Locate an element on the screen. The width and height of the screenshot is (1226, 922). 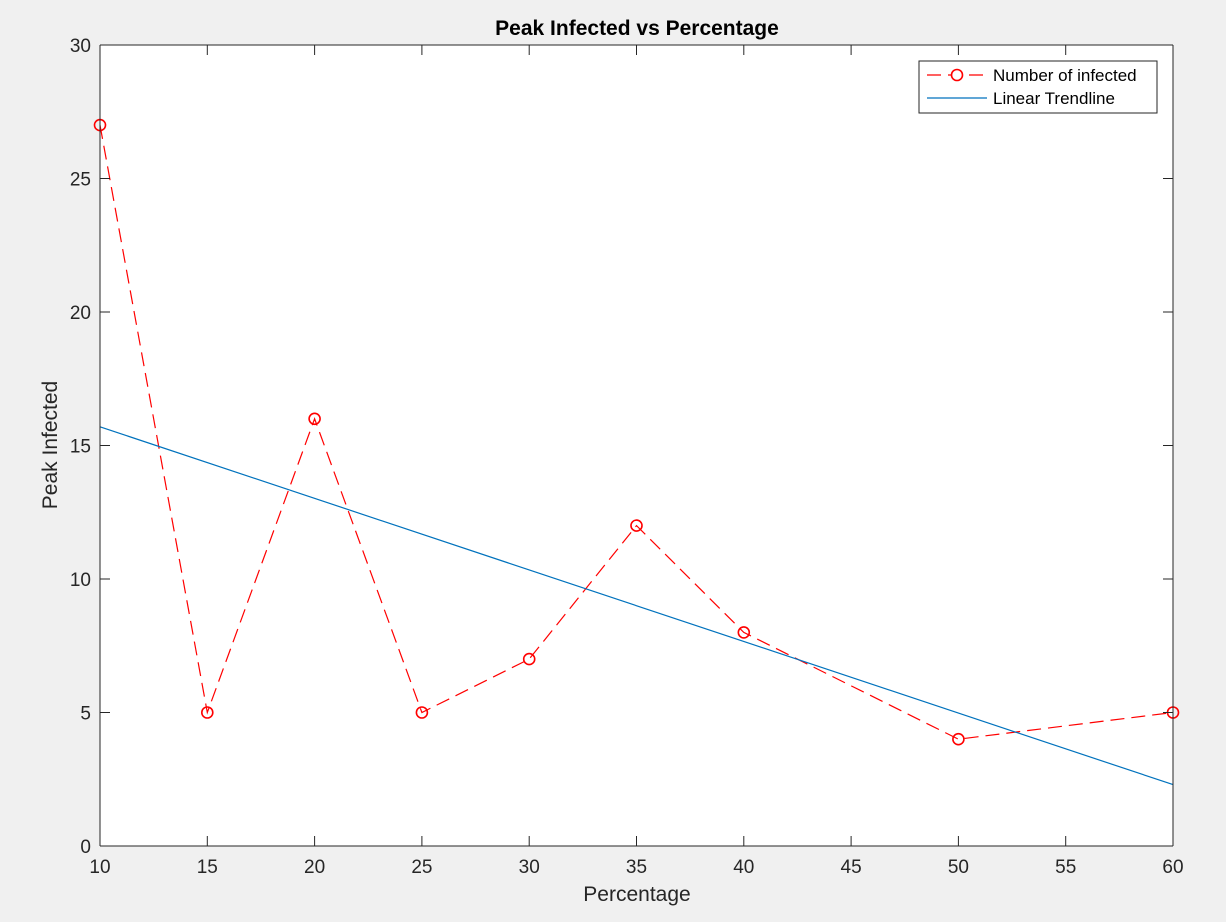
x-tick-label: 45 is located at coordinates (851, 867).